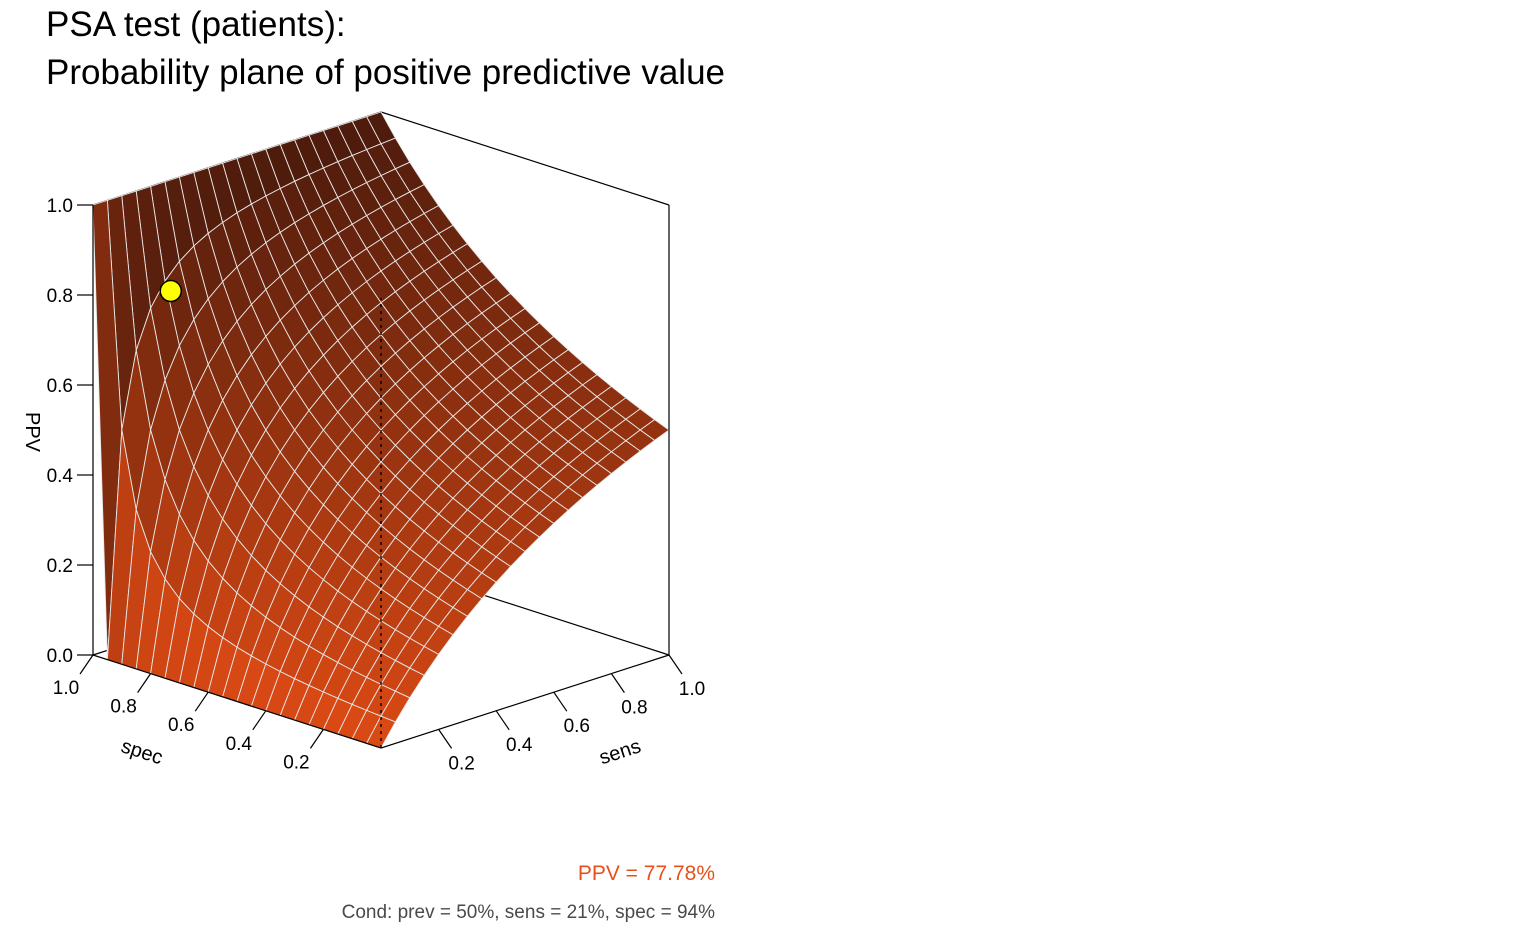 The height and width of the screenshot is (937, 1516). Describe the element at coordinates (239, 744) in the screenshot. I see `spec-tick-label: 0.4` at that location.